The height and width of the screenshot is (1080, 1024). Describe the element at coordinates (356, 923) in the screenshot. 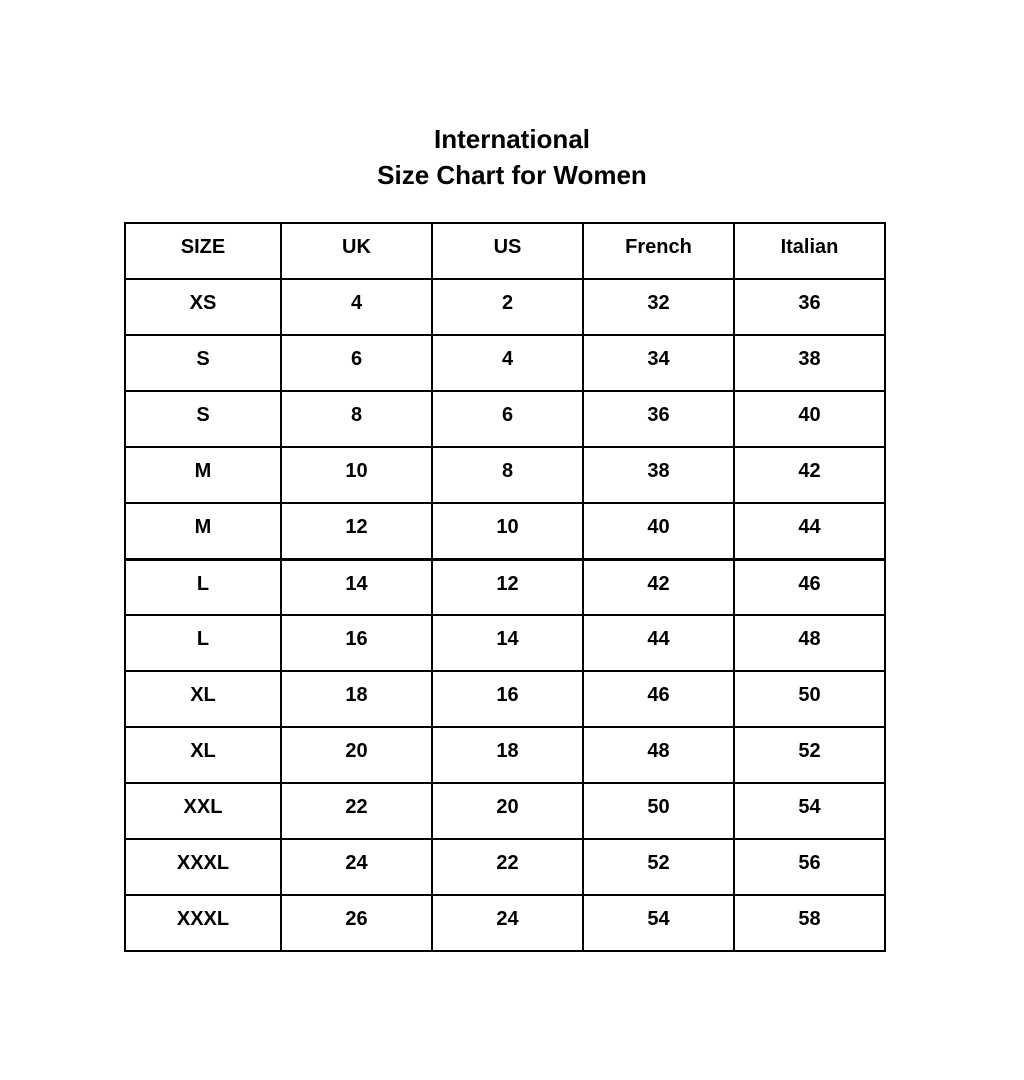

I see `table-cell: 26` at that location.